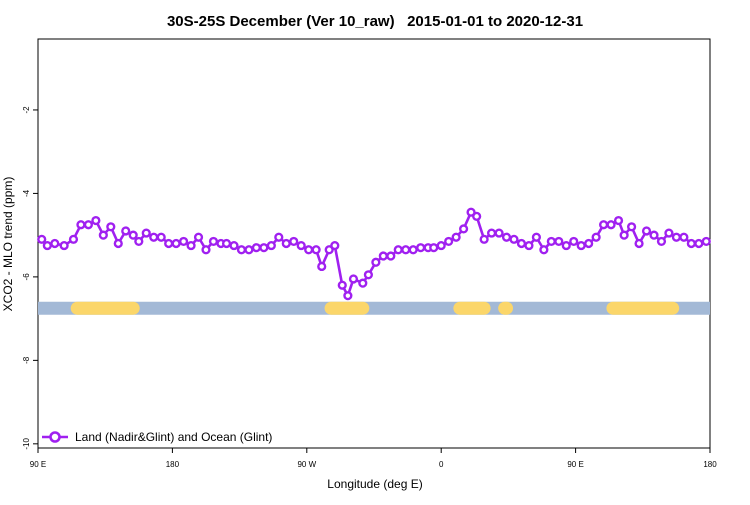 The image size is (750, 505). Describe the element at coordinates (8, 244) in the screenshot. I see `y-axis-label: XCO2 - MLO trend (ppm)` at that location.